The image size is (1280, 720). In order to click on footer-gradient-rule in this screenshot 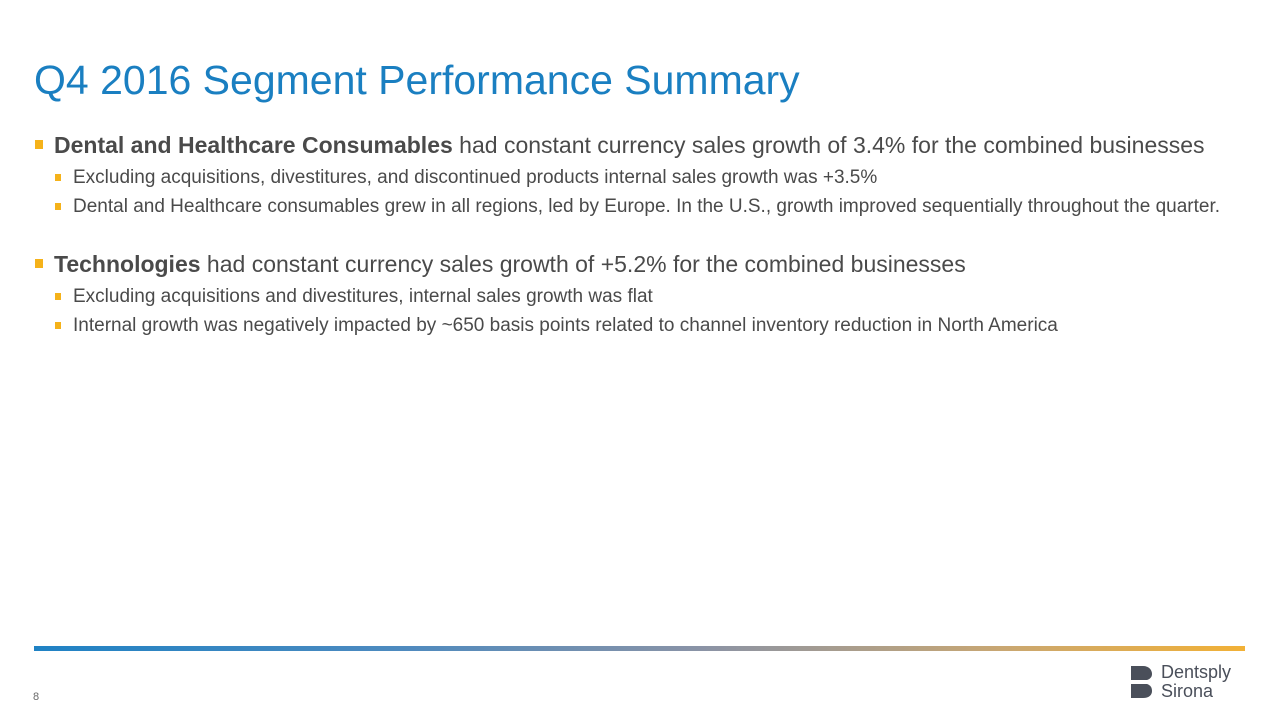, I will do `click(639, 648)`.